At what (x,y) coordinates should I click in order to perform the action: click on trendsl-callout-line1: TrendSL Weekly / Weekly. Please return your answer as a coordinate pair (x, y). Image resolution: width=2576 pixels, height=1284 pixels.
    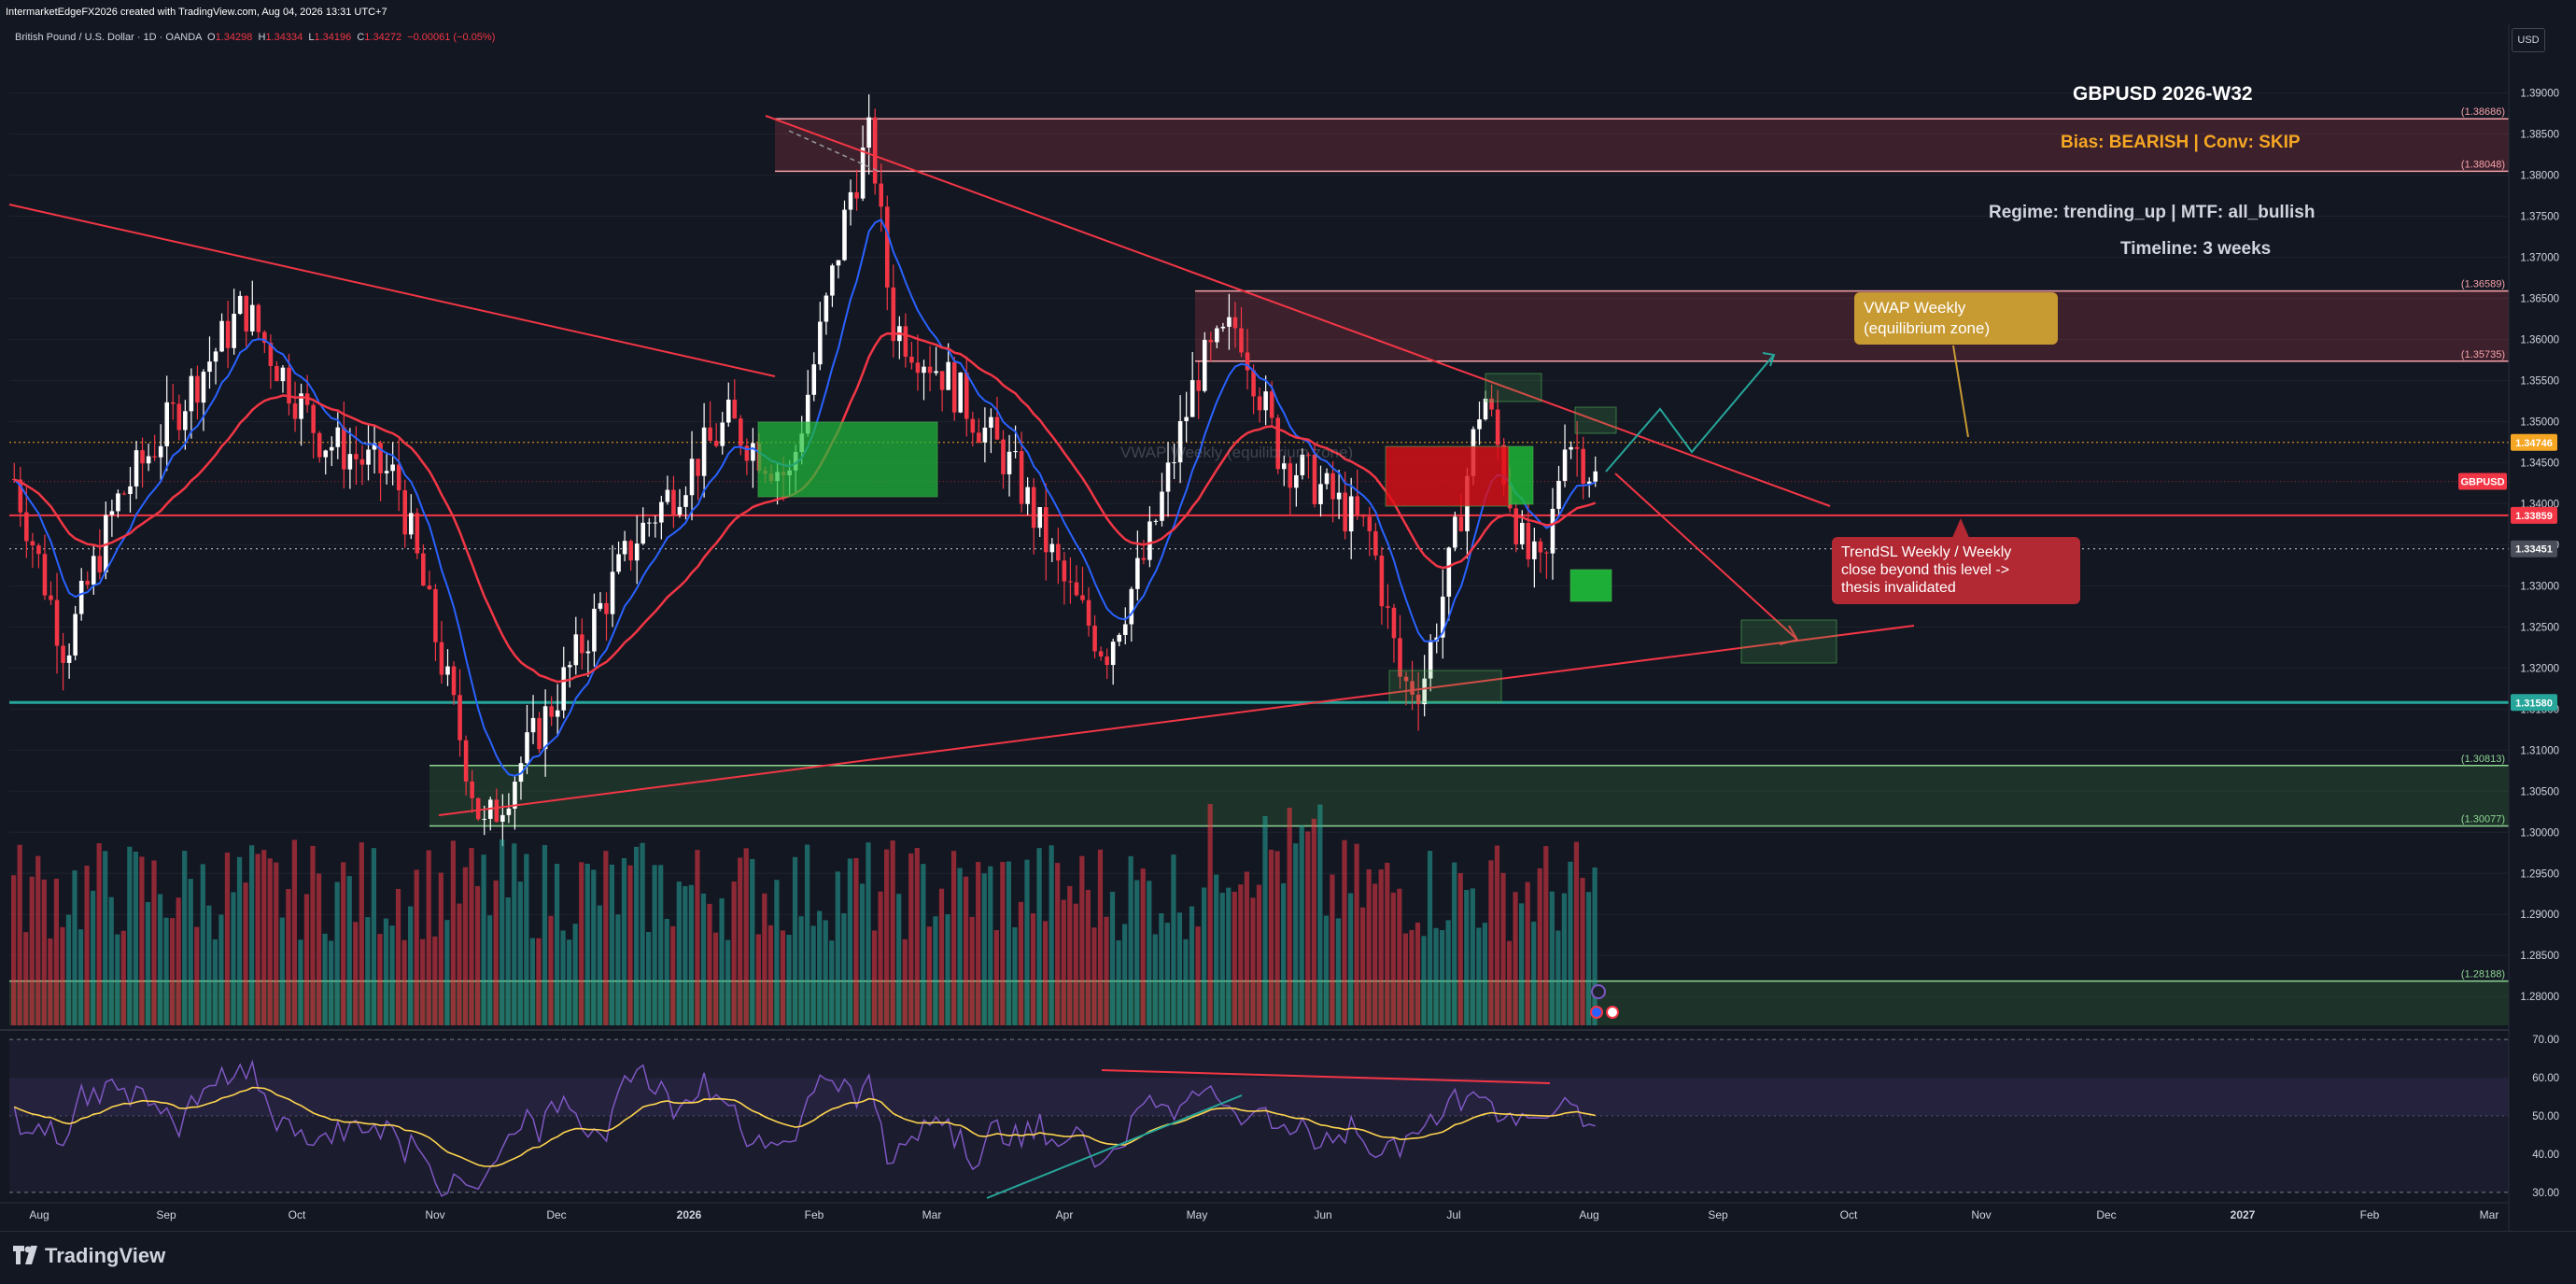
    Looking at the image, I should click on (1926, 552).